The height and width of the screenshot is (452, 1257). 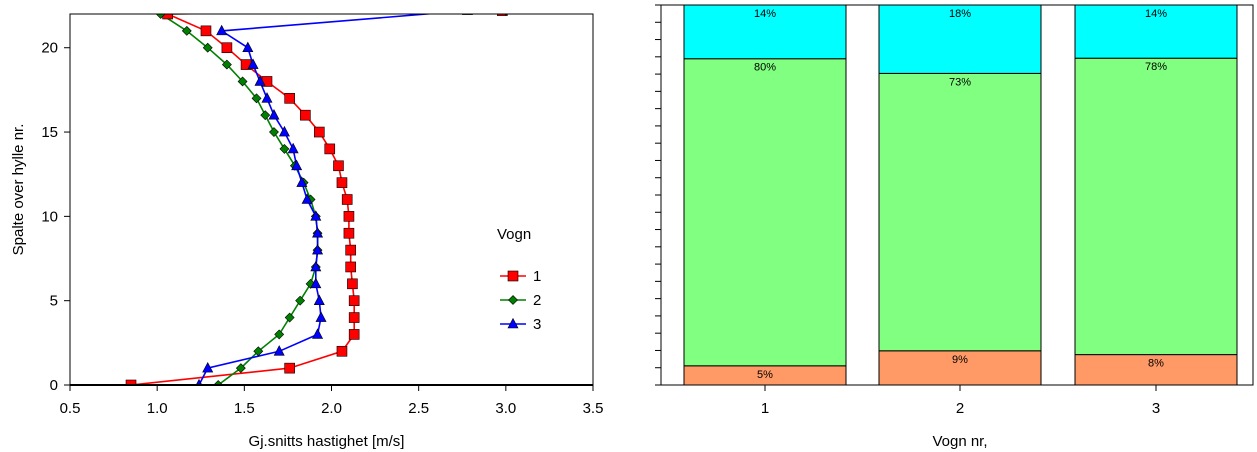 What do you see at coordinates (765, 408) in the screenshot?
I see `bar-x-tick-label: 1` at bounding box center [765, 408].